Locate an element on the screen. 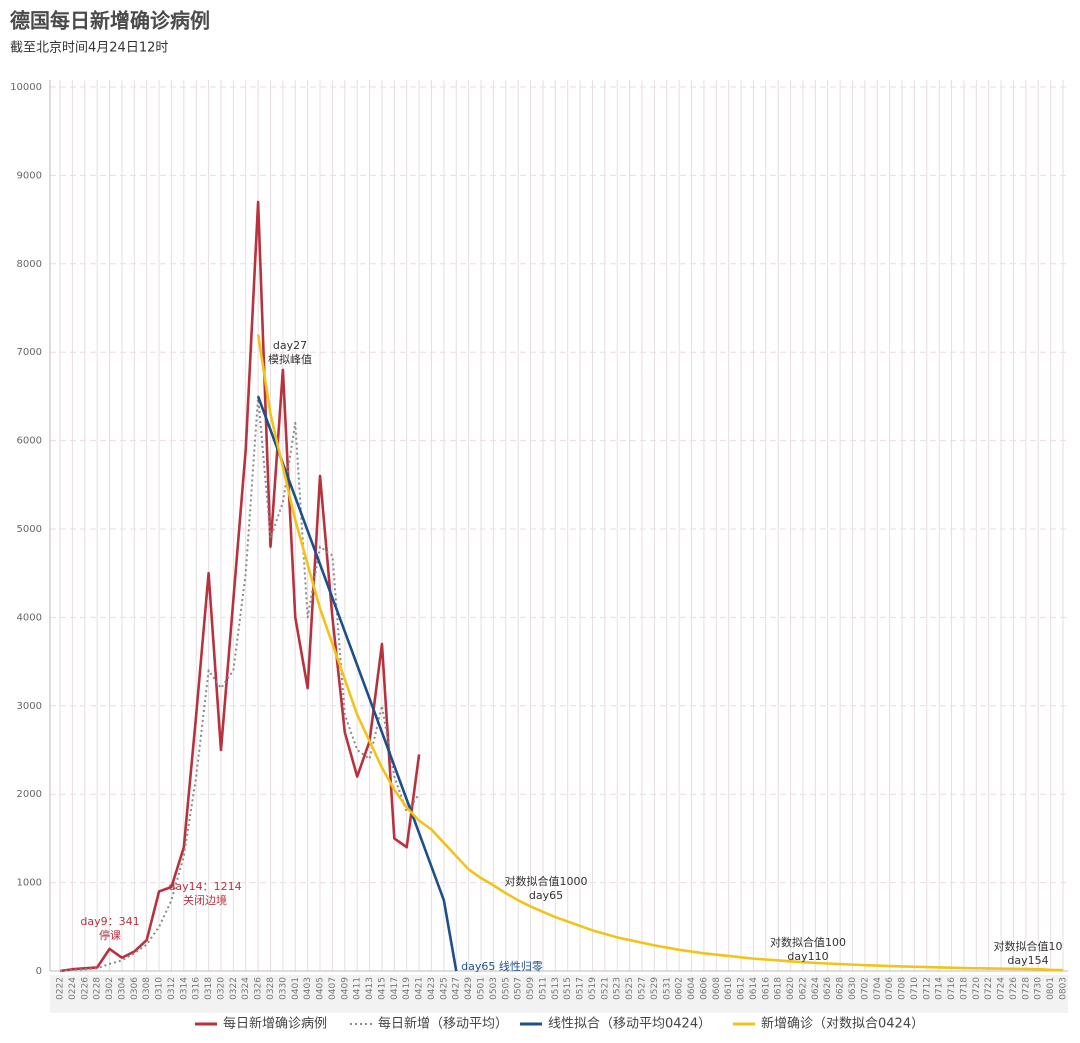 This screenshot has width=1080, height=1043. x-tick-label: 0228 is located at coordinates (98, 988).